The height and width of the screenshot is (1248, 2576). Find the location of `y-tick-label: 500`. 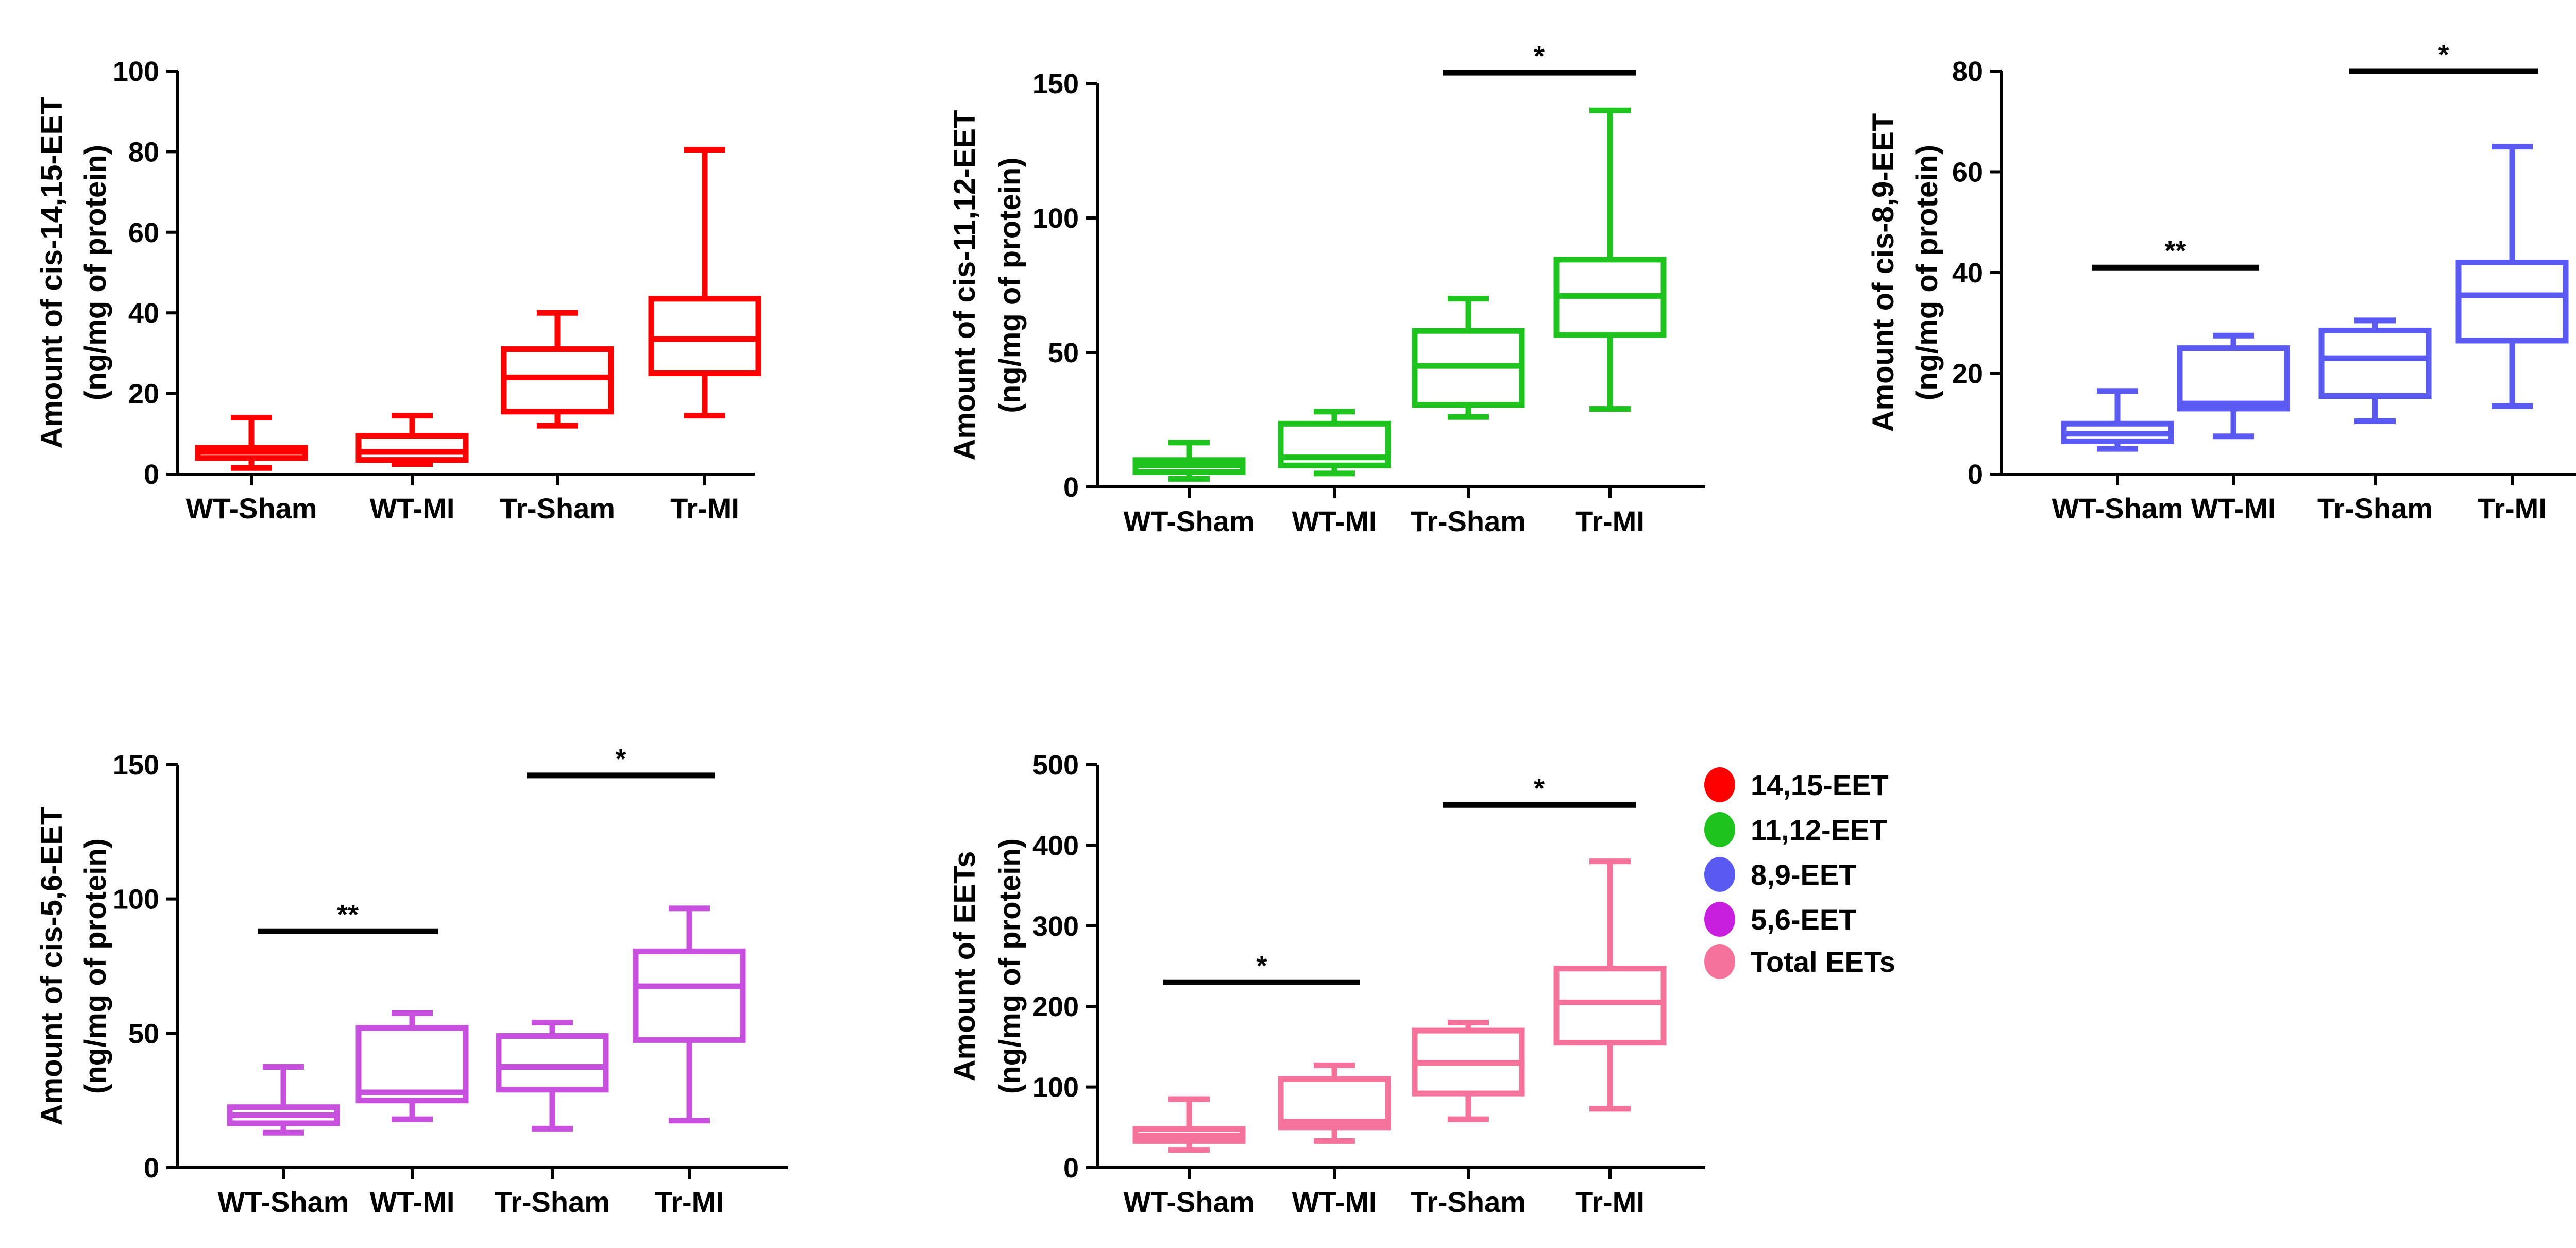

y-tick-label: 500 is located at coordinates (1055, 766).